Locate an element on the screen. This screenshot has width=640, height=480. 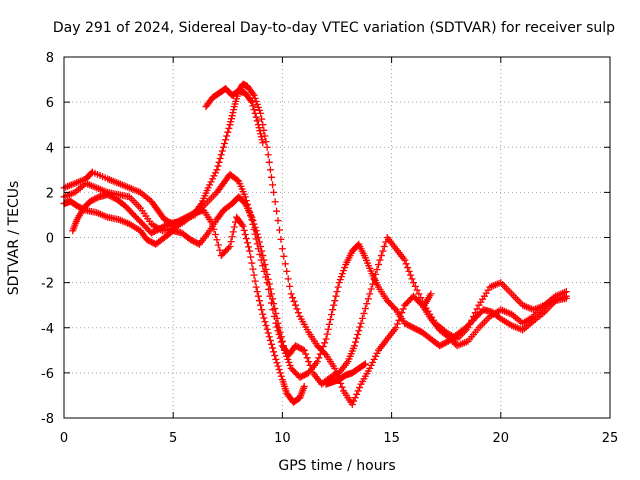
x-axis-label: GPS time / hours is located at coordinates (336, 466).